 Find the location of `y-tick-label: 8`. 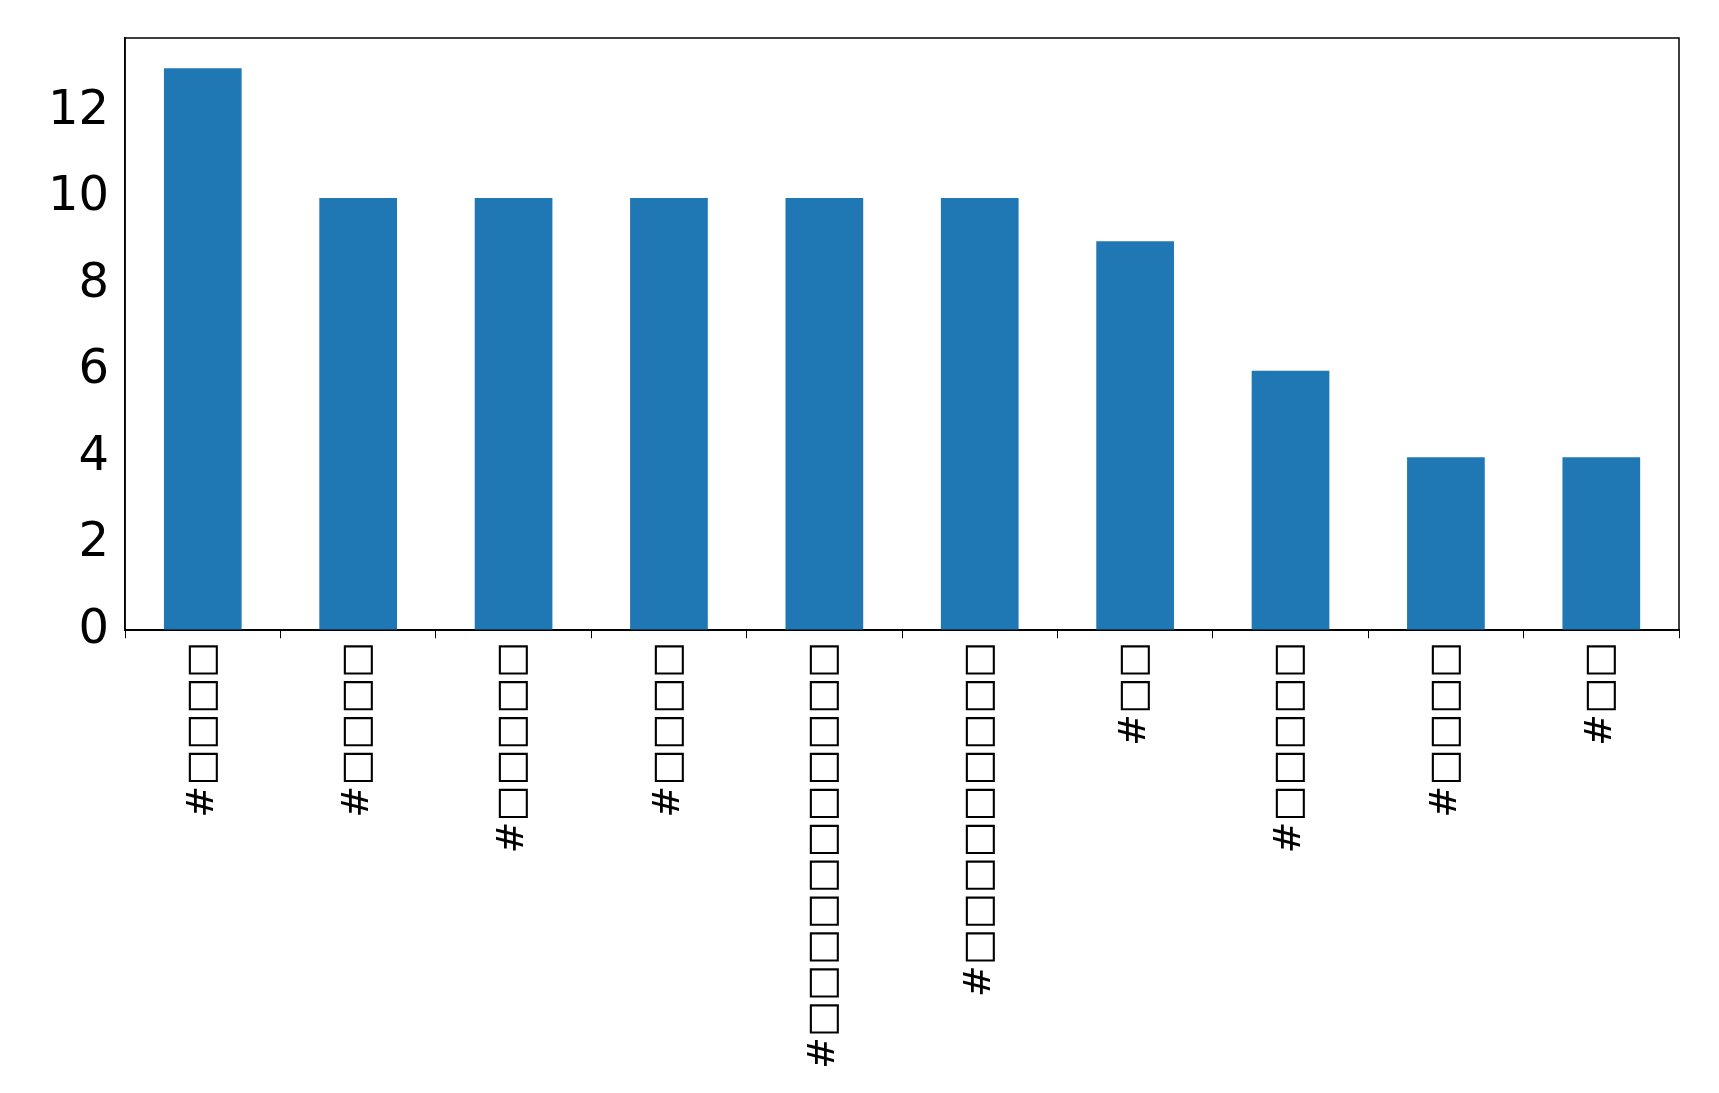

y-tick-label: 8 is located at coordinates (94, 279).